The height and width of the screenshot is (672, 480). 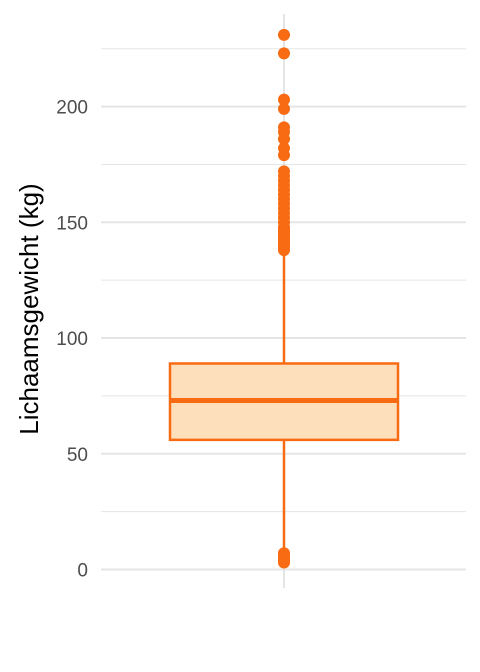 I want to click on y-tick-label: 150, so click(x=72, y=223).